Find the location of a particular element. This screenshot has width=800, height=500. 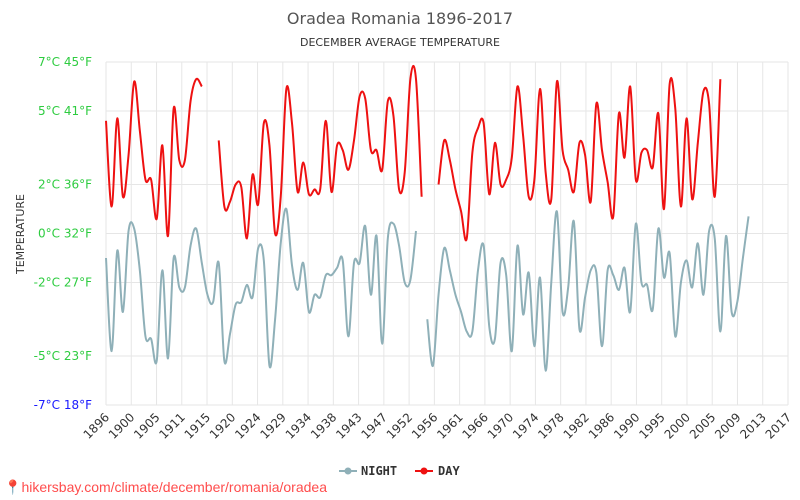

y-tick-label: 7°C 45°F is located at coordinates (65, 62).